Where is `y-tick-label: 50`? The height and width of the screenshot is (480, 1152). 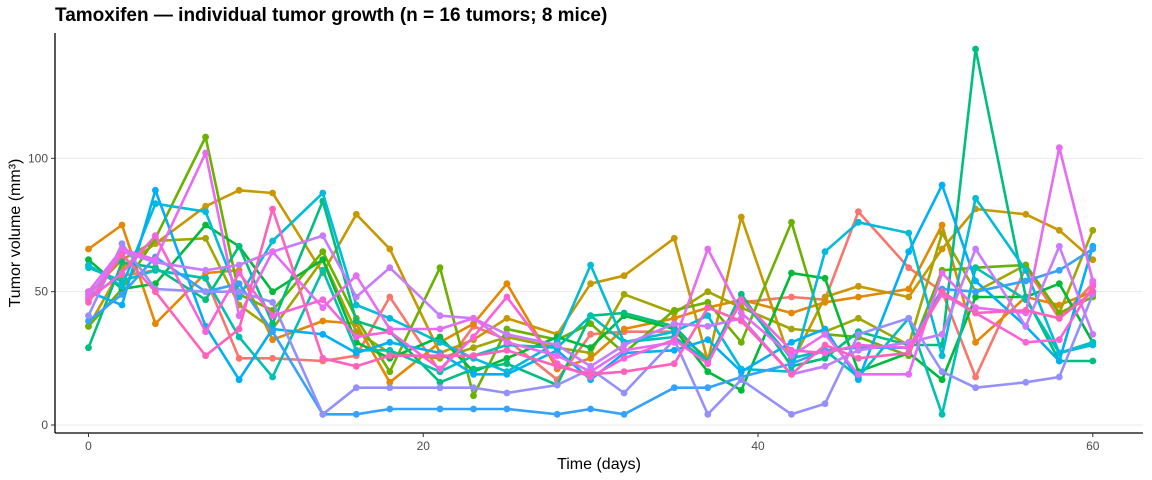
y-tick-label: 50 is located at coordinates (42, 292).